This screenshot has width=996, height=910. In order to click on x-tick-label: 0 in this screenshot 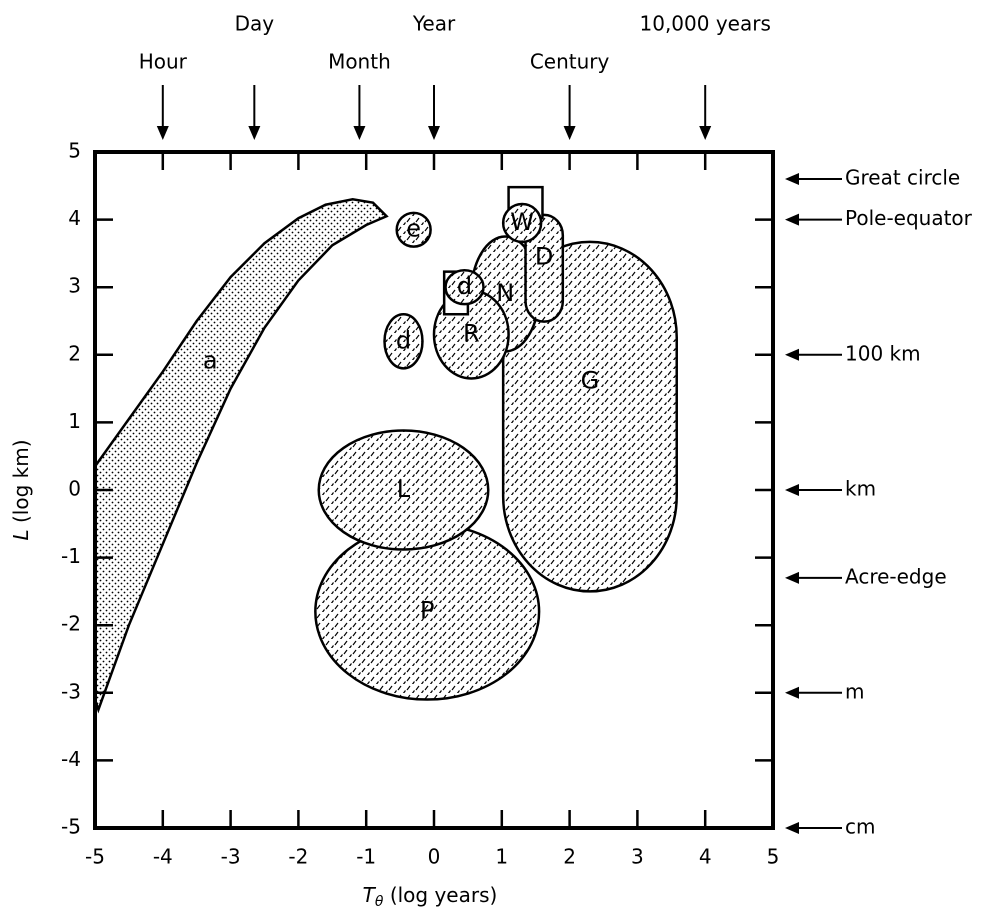, I will do `click(434, 857)`.